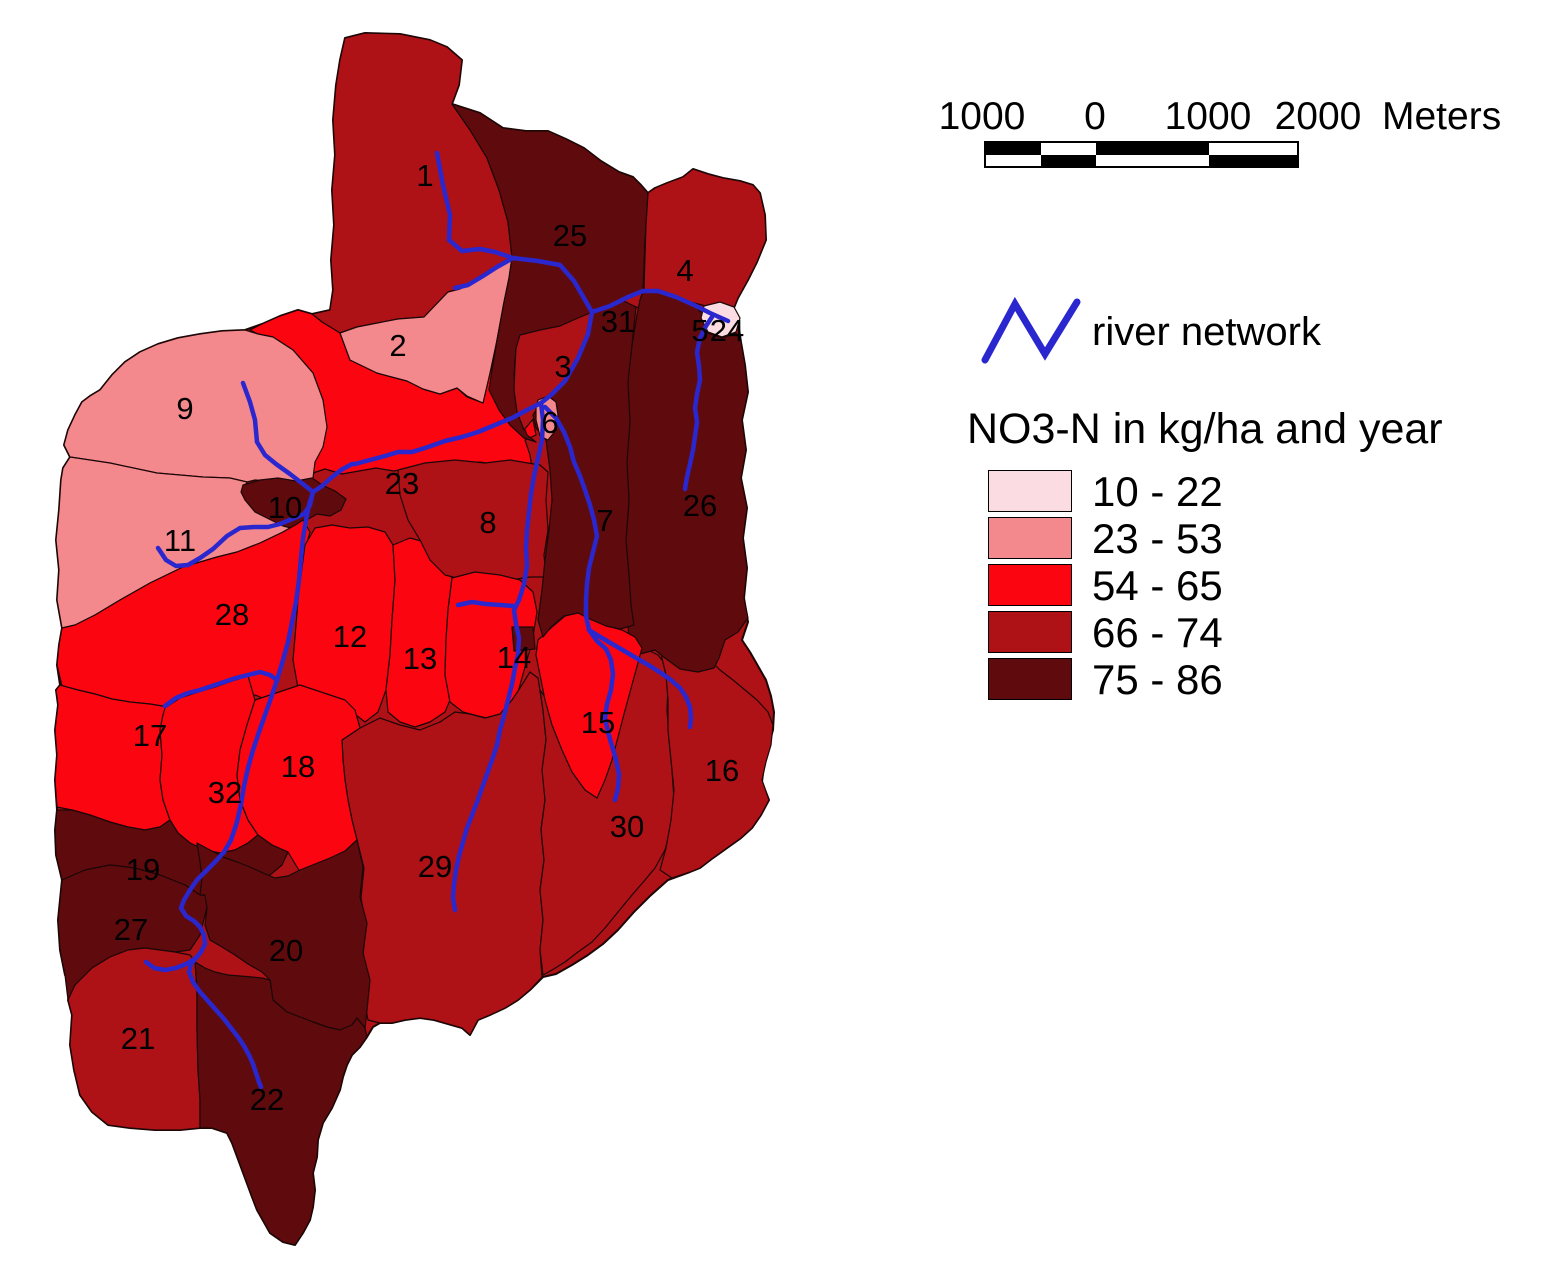  What do you see at coordinates (604, 520) in the screenshot?
I see `subbasin-label-7: 7` at bounding box center [604, 520].